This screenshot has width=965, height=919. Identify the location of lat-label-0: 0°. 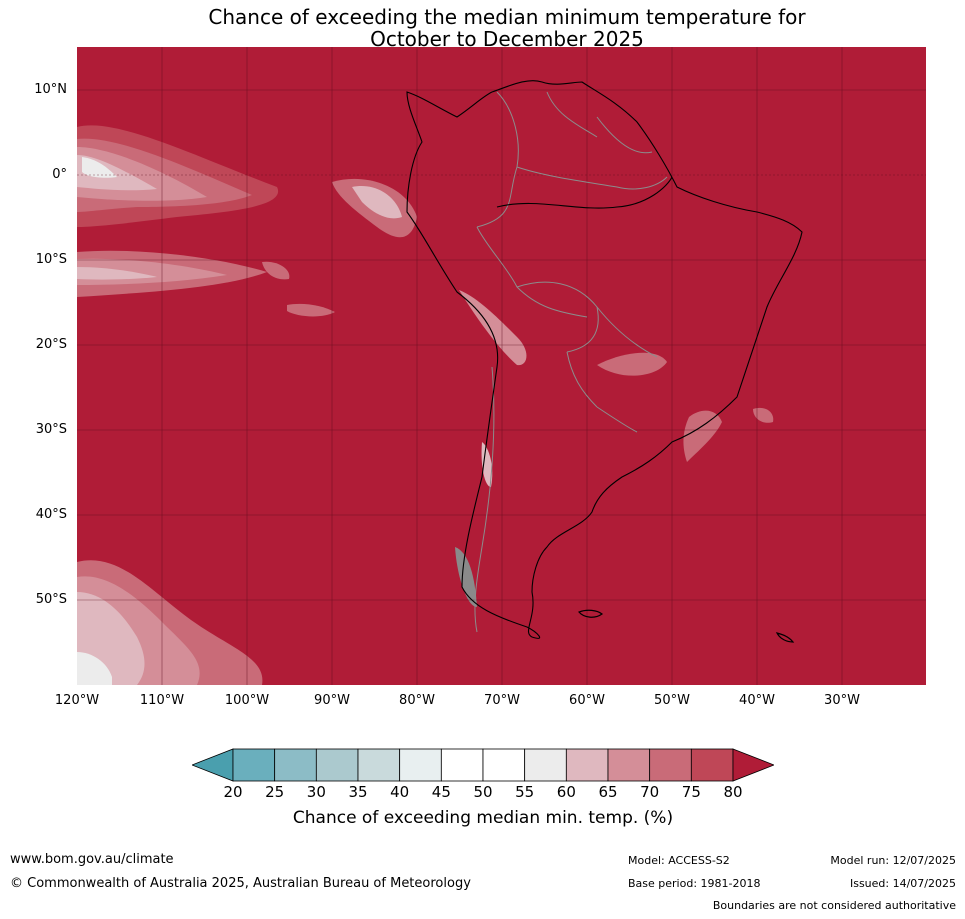
(59, 174).